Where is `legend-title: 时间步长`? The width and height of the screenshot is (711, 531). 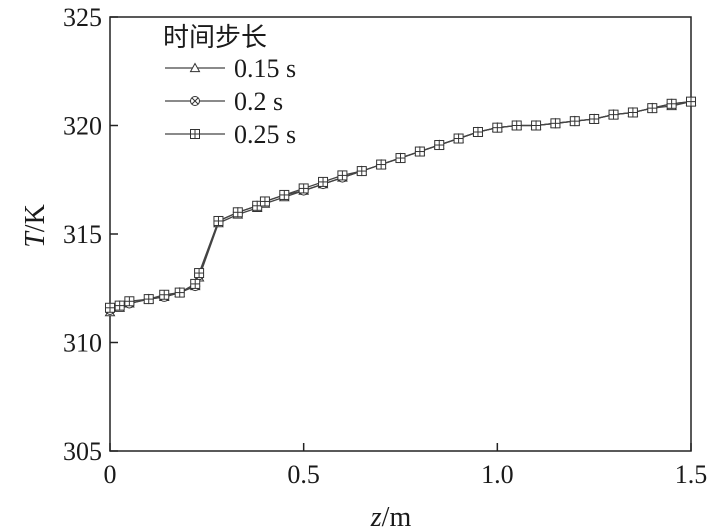
legend-title: 时间步长 is located at coordinates (215, 38).